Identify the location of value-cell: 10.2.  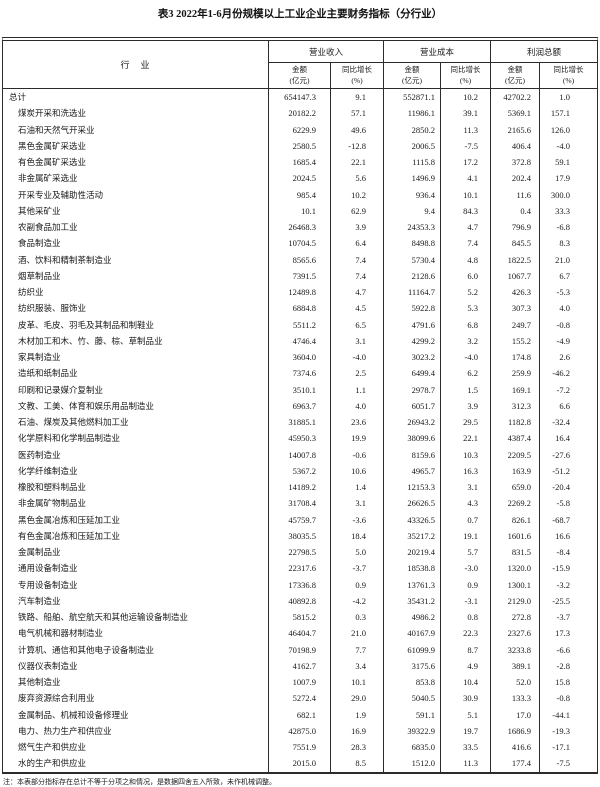
(465, 97).